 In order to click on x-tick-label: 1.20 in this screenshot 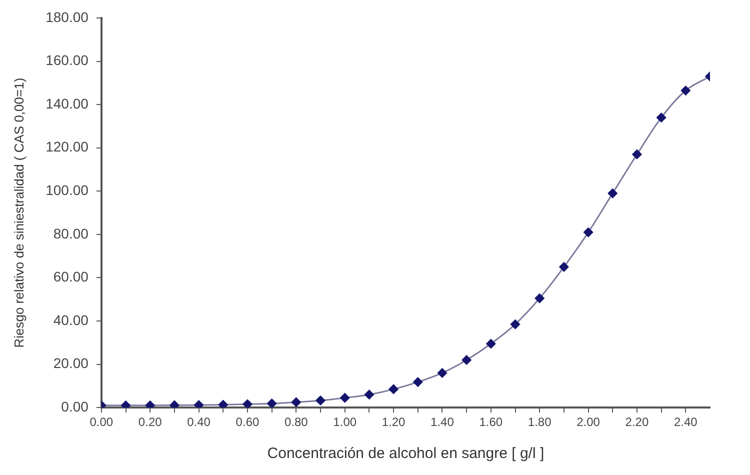, I will do `click(394, 422)`.